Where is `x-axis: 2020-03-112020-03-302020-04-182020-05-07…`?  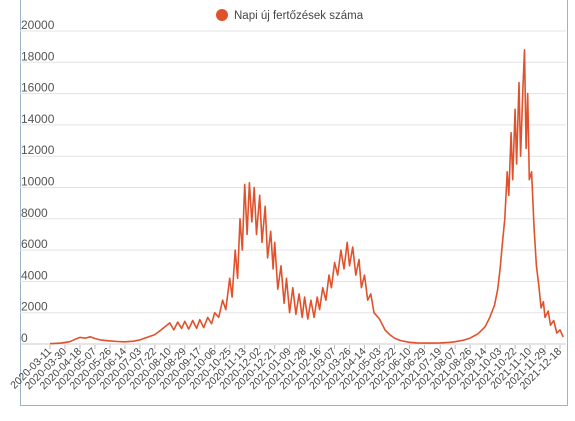
x-axis: 2020-03-112020-03-302020-04-182020-05-07… is located at coordinates (286, 368).